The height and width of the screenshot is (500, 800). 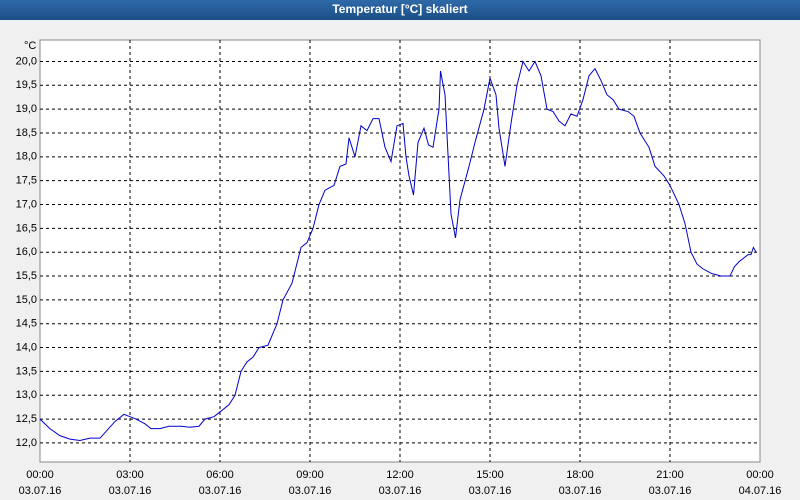 I want to click on x-tick-label: 18:00, so click(x=580, y=475).